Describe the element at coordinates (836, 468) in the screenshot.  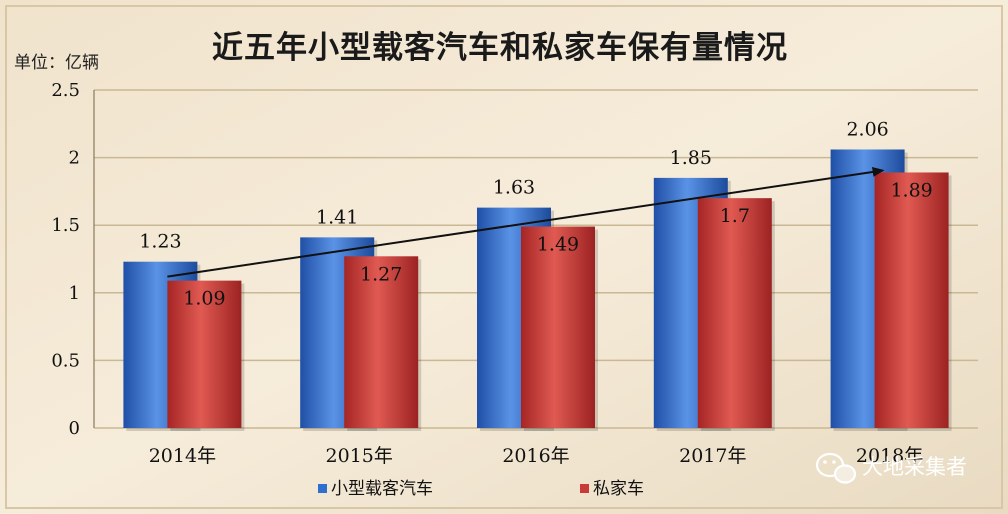
I see `wechat-icon` at that location.